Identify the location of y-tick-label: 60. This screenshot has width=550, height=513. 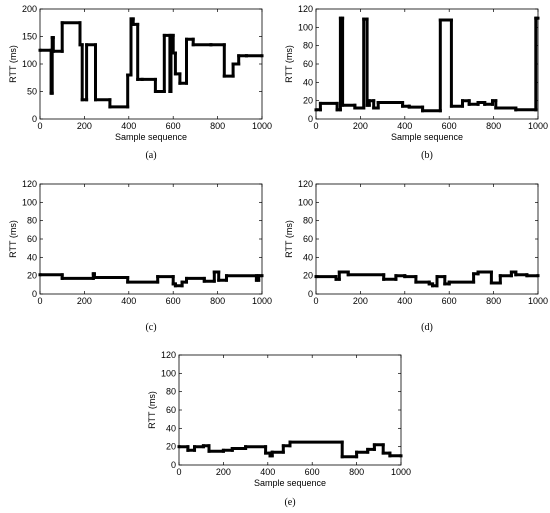
(308, 64).